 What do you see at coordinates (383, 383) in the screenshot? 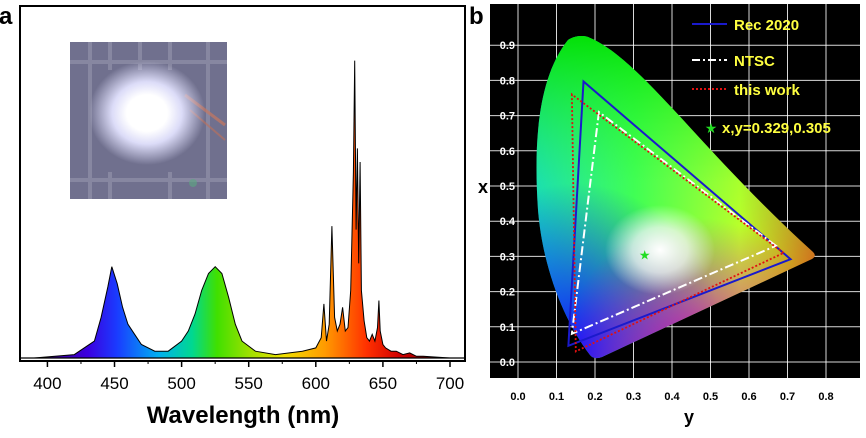
I see `x-tick-label: 650` at bounding box center [383, 383].